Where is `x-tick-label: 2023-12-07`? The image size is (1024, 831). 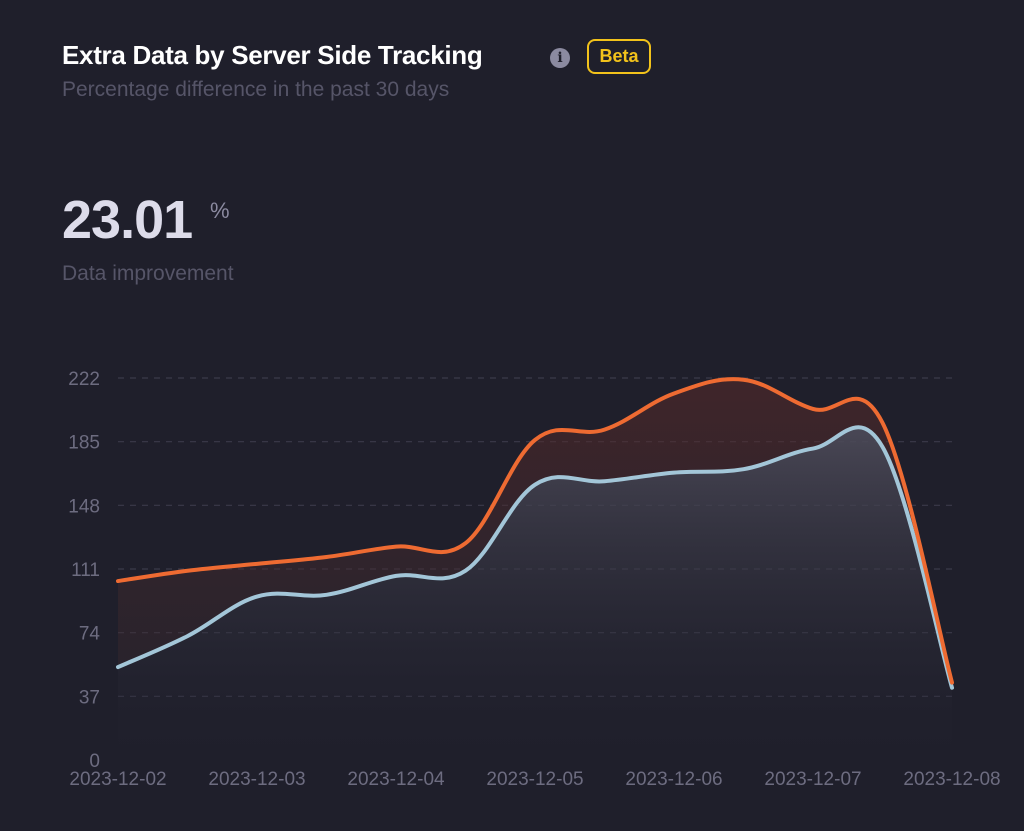 x-tick-label: 2023-12-07 is located at coordinates (812, 779).